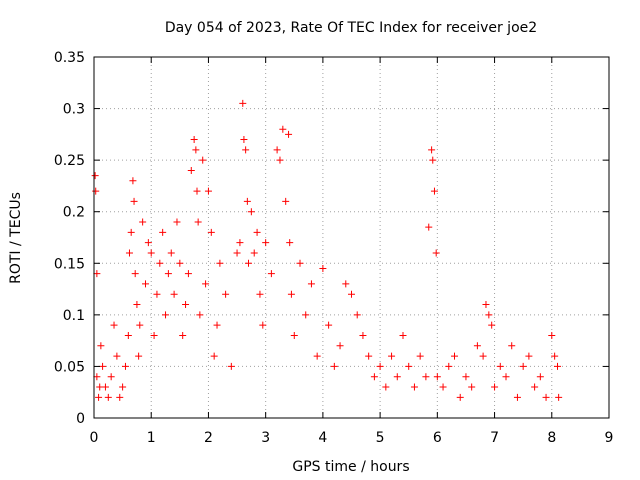  Describe the element at coordinates (74, 110) in the screenshot. I see `y-tick-label: 0.3` at that location.